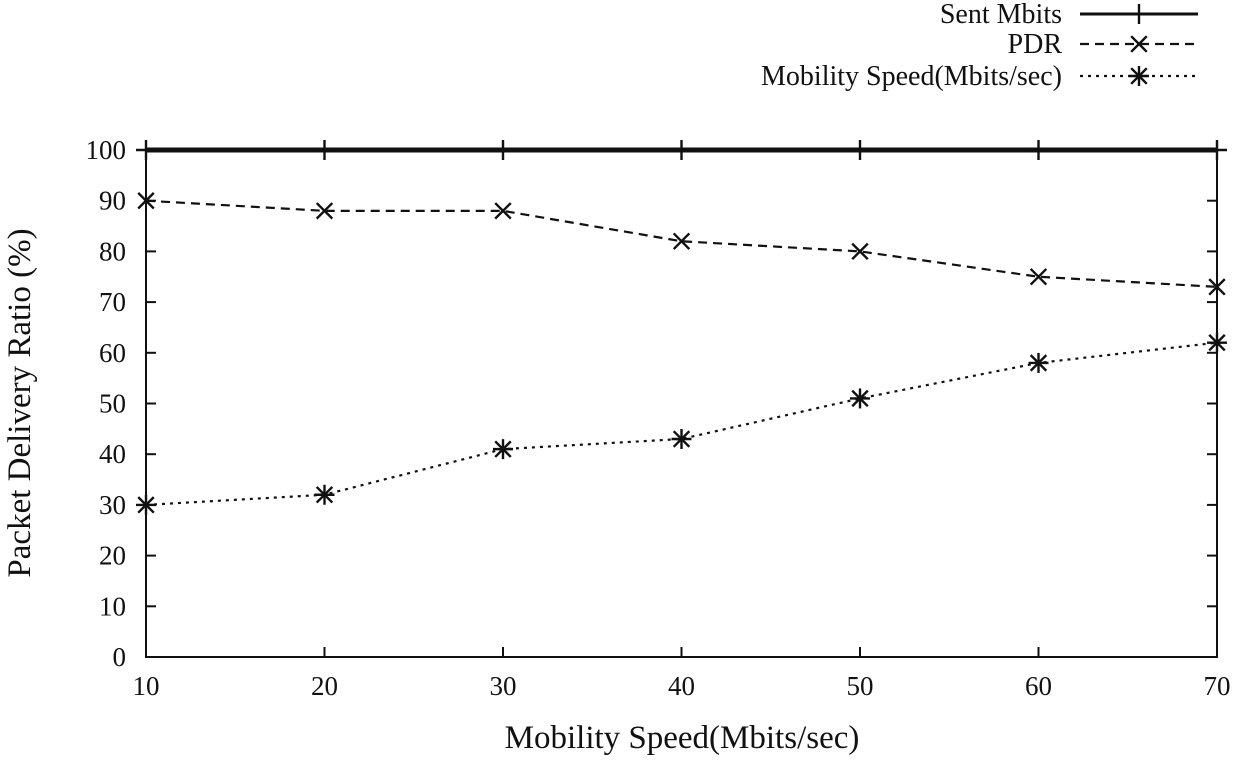 The image size is (1245, 764). What do you see at coordinates (112, 606) in the screenshot?
I see `y-tick-label: 10` at bounding box center [112, 606].